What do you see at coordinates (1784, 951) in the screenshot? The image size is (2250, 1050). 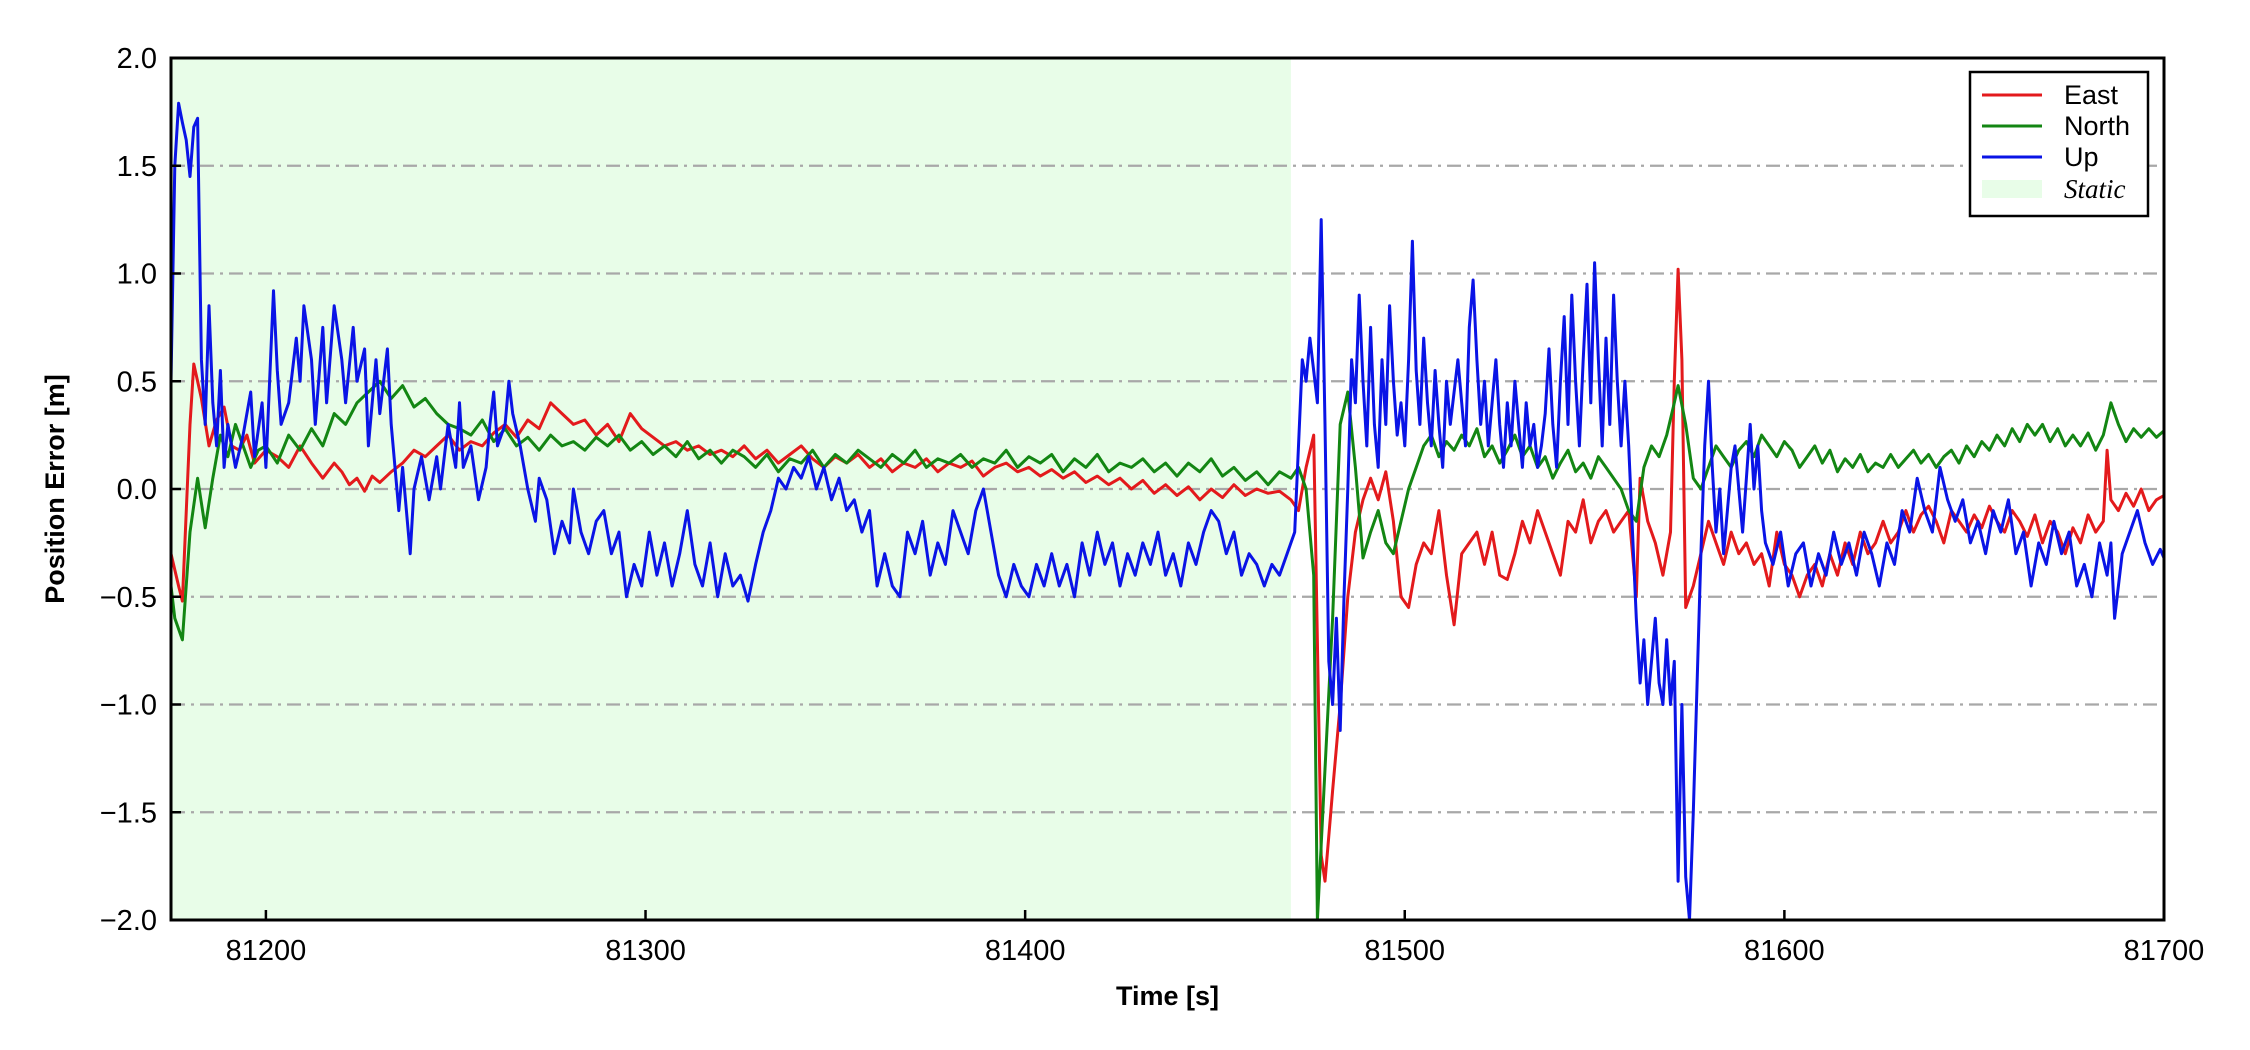 I see `x-tick-label: 81600` at bounding box center [1784, 951].